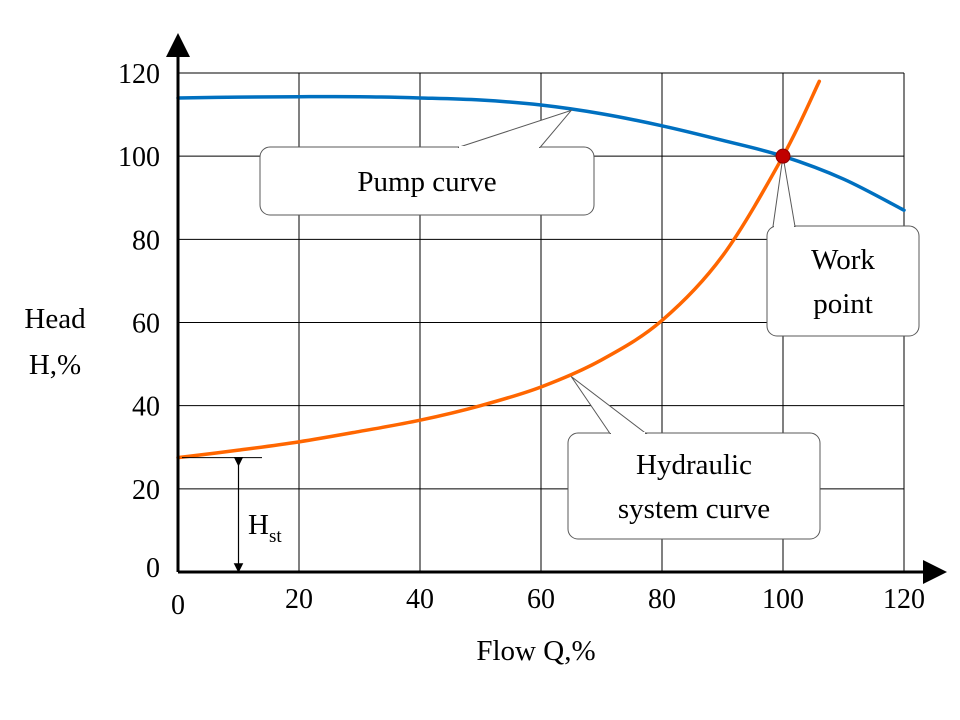 The width and height of the screenshot is (960, 720). What do you see at coordinates (904, 599) in the screenshot?
I see `x-tick-label: 120` at bounding box center [904, 599].